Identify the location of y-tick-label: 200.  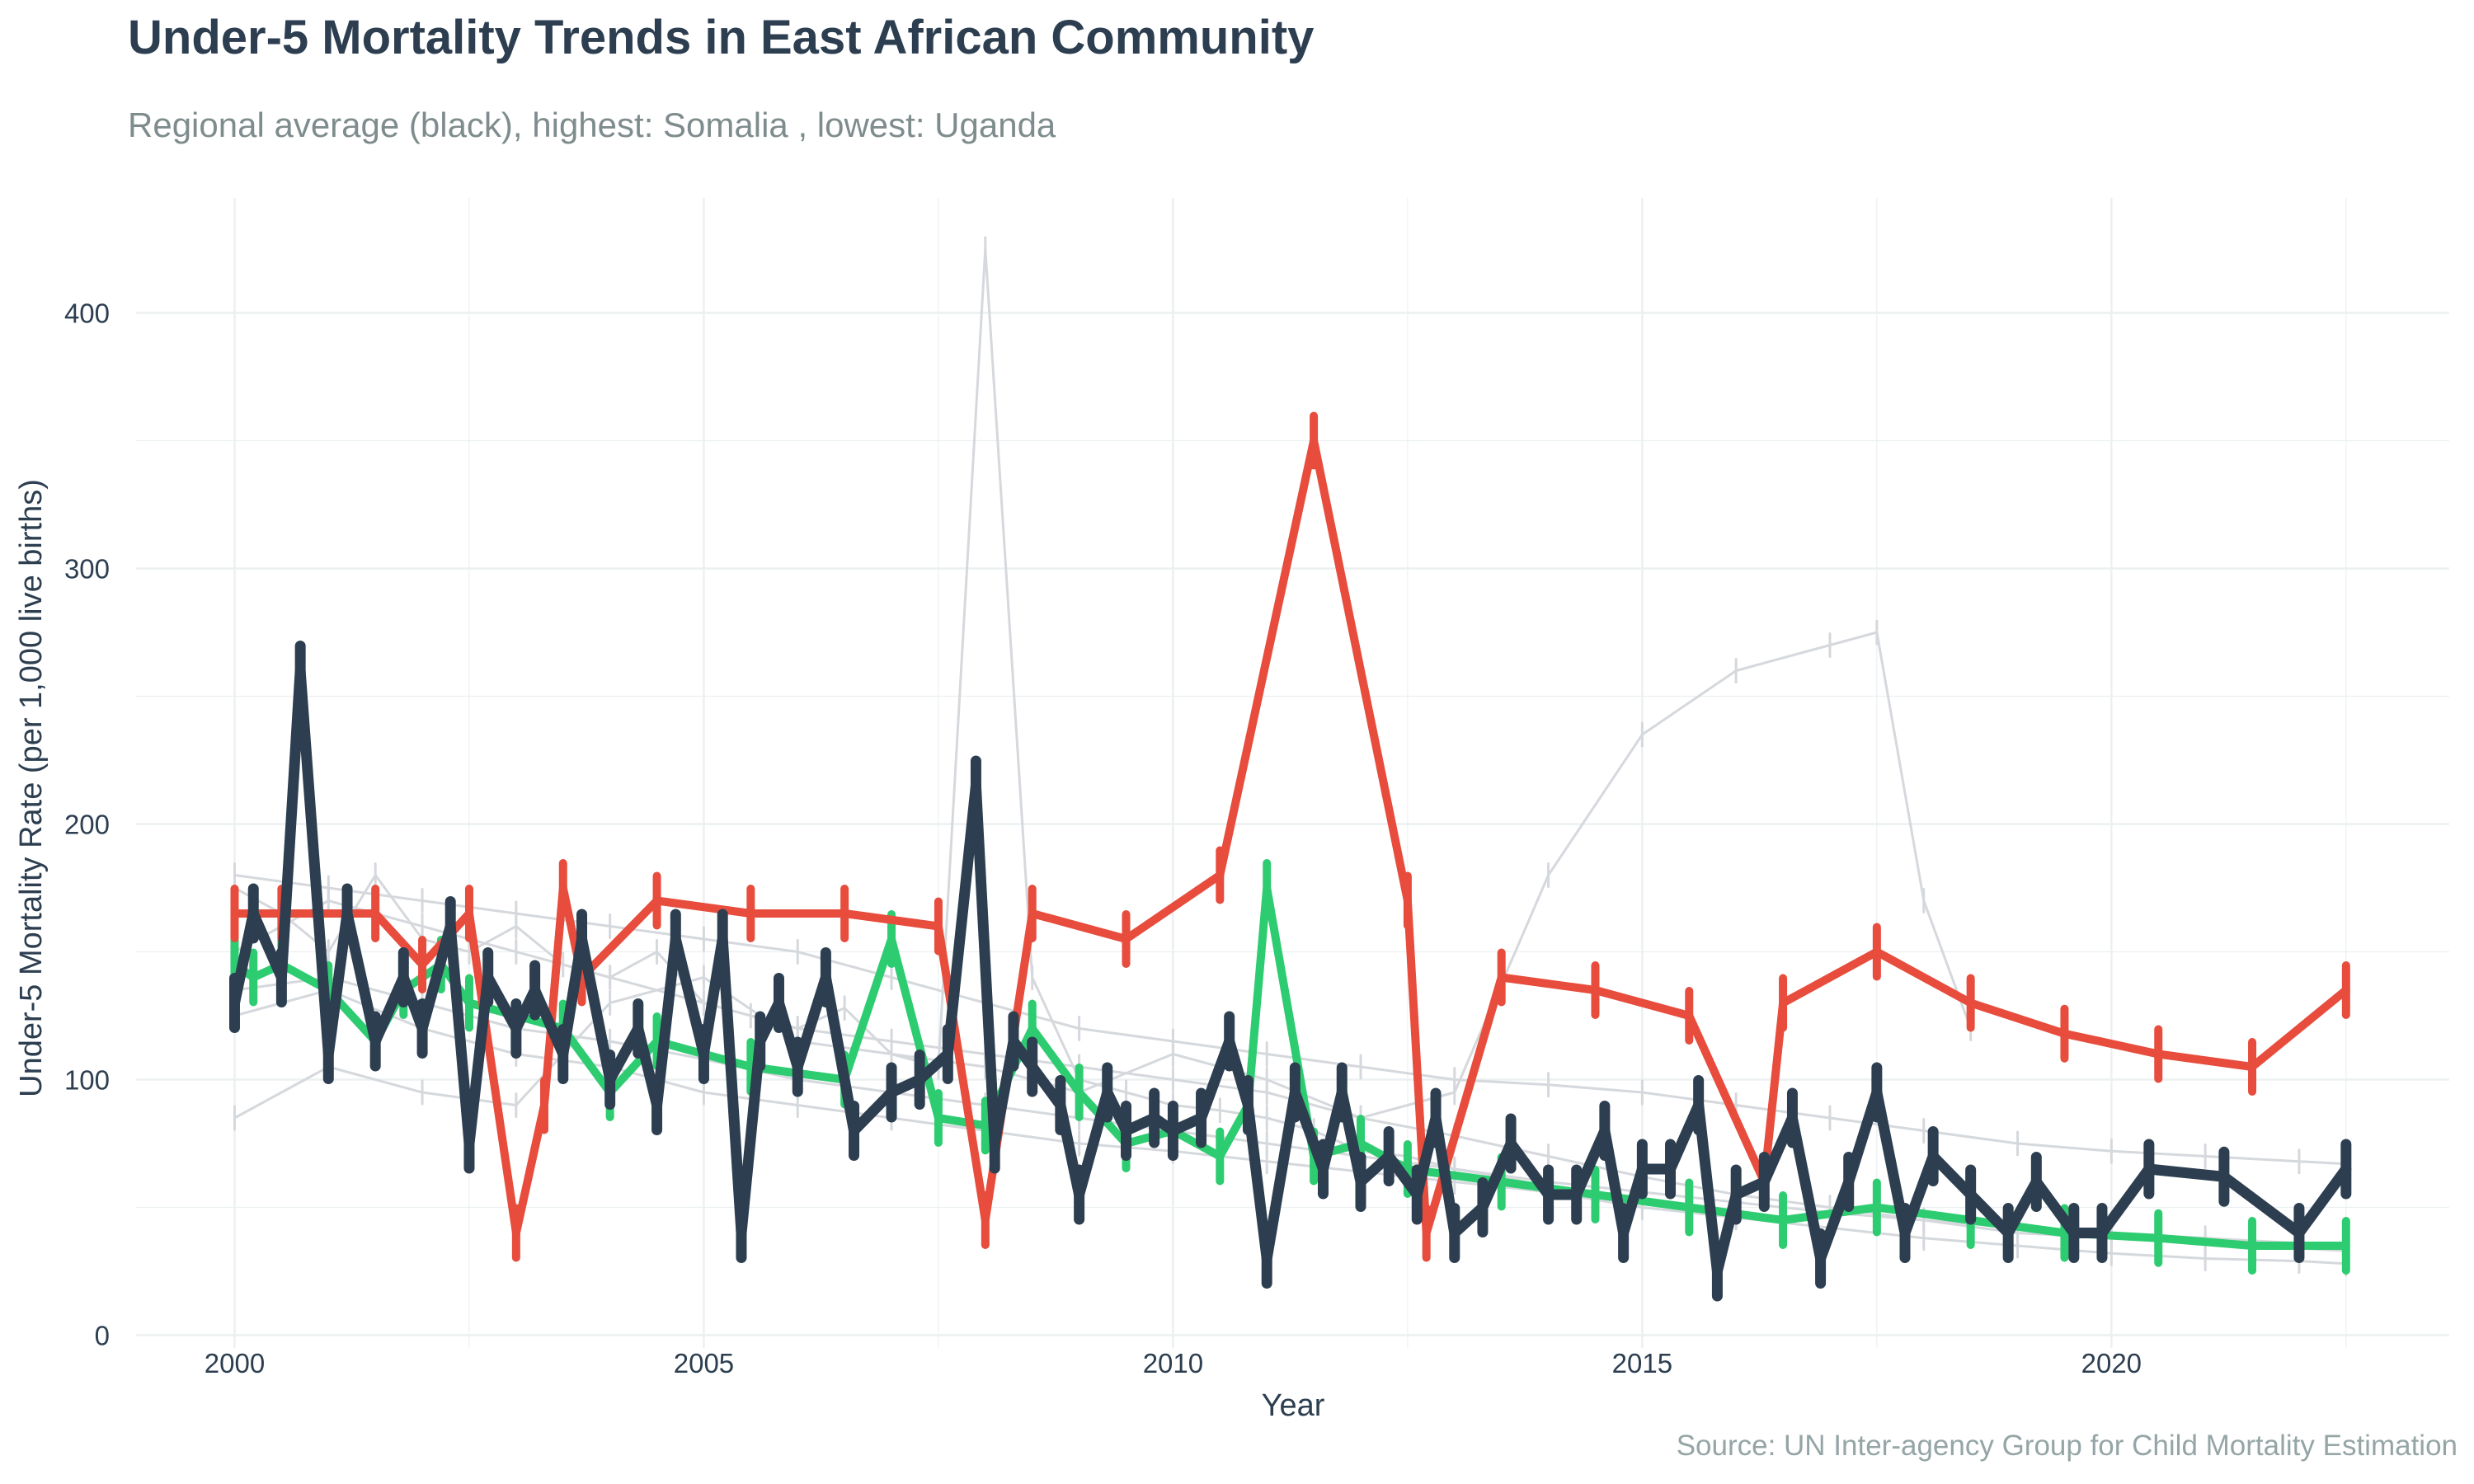
(87, 825).